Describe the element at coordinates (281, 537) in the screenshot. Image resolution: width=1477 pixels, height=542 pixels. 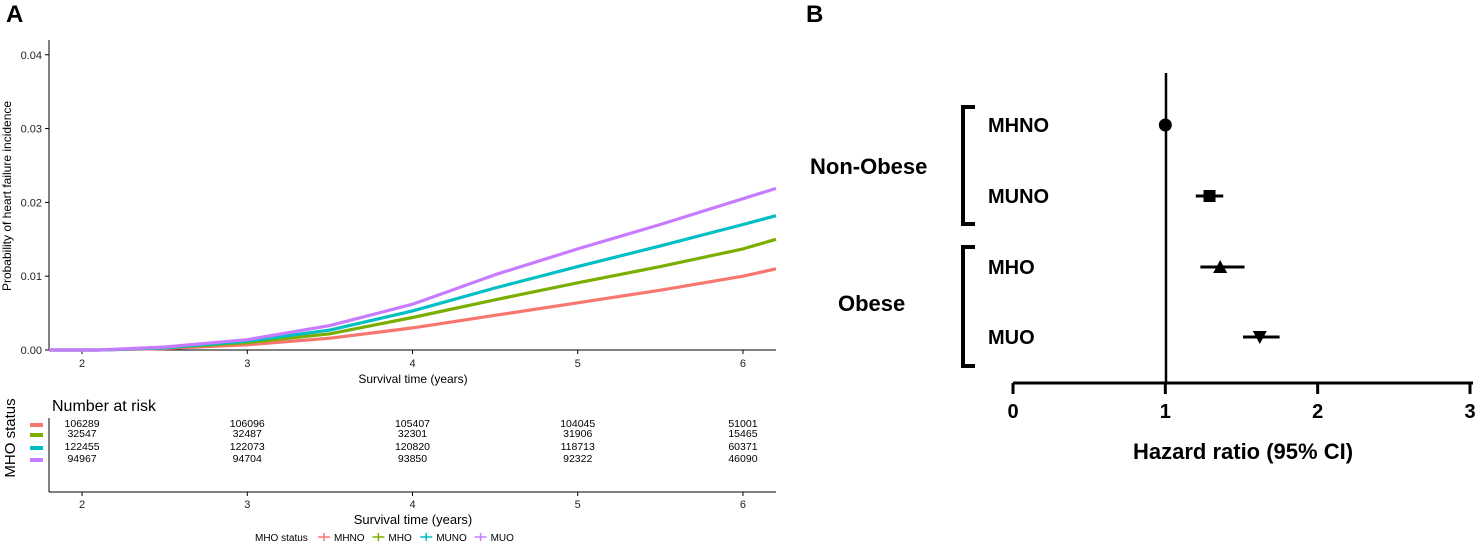
I see `legend-title: MHO status` at that location.